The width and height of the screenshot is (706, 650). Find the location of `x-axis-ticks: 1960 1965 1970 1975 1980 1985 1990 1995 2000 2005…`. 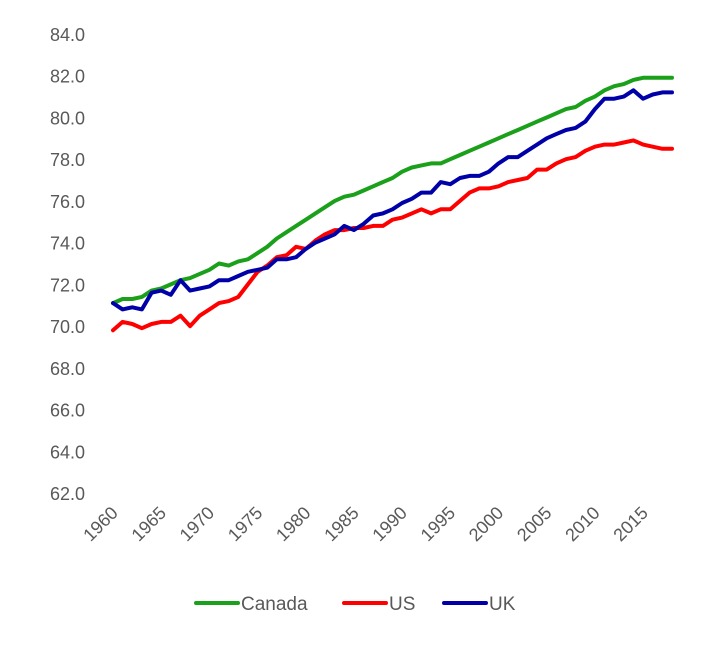

x-axis-ticks: 1960 1965 1970 1975 1980 1985 1990 1995 2000 2005… is located at coordinates (365, 524).